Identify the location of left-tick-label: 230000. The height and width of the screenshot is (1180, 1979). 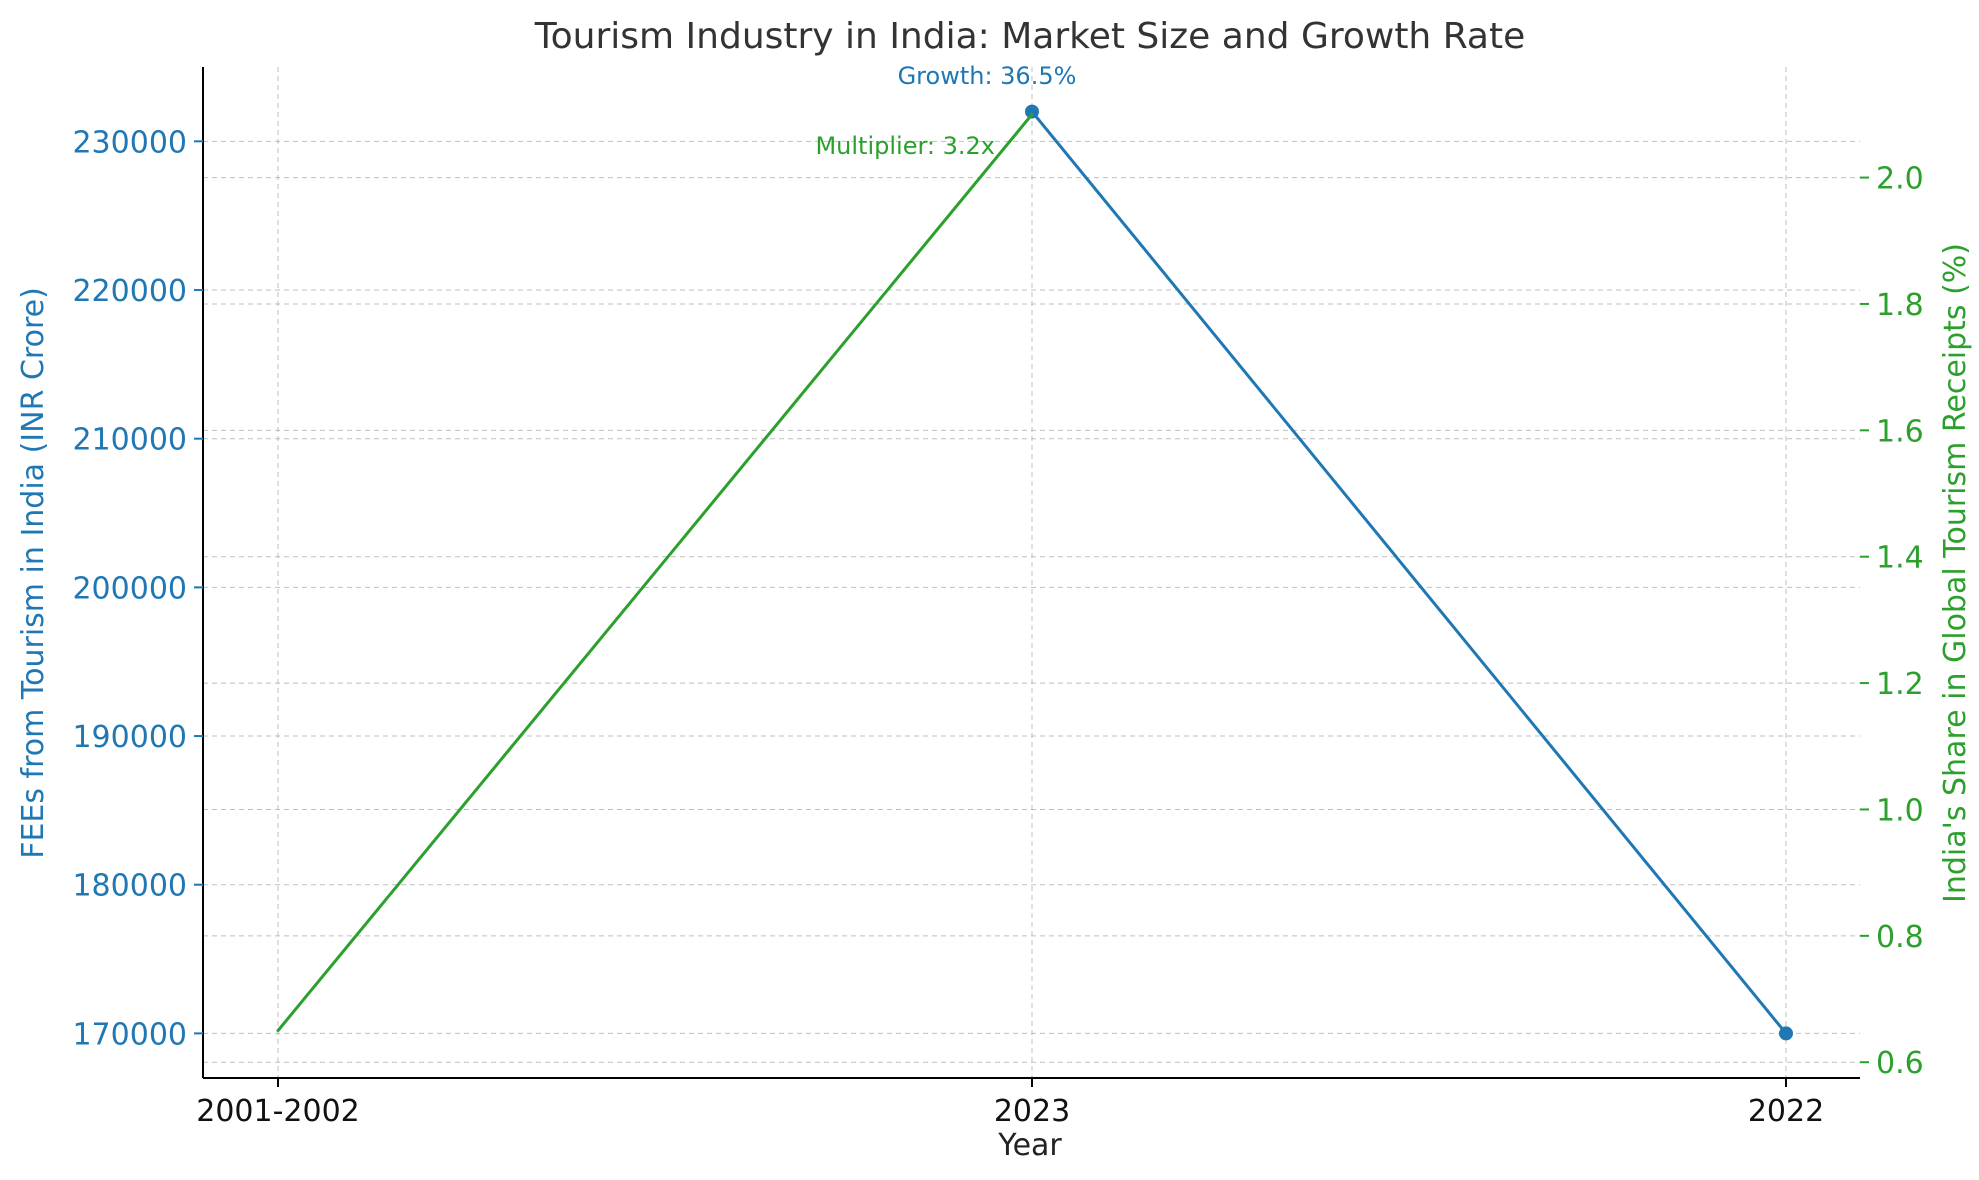
(129, 142).